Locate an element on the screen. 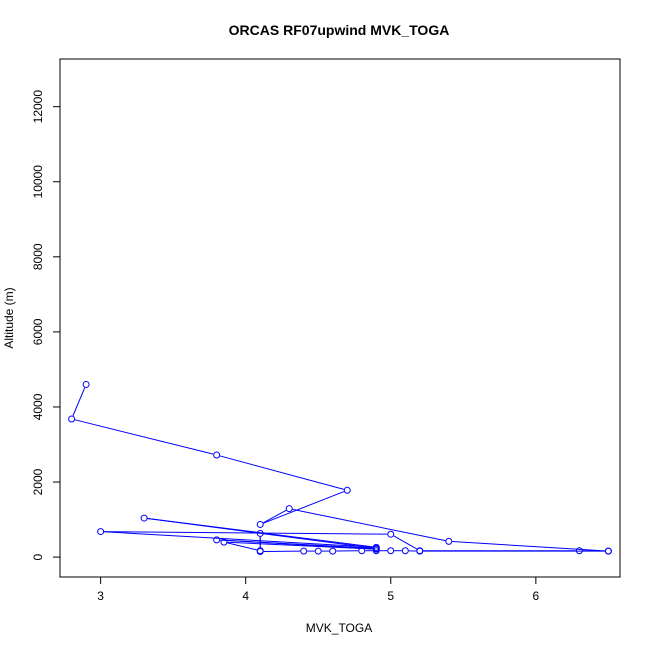 Image resolution: width=650 pixels, height=650 pixels. chart-title: ORCAS RF07upwind MVK_TOGA is located at coordinates (339, 30).